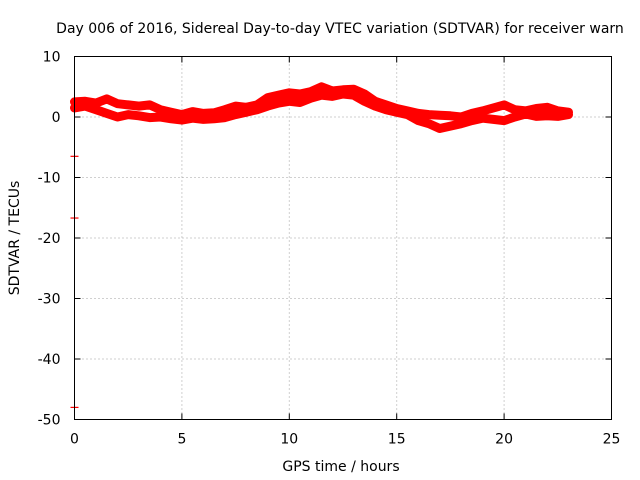  I want to click on x-tick-label: 25, so click(612, 440).